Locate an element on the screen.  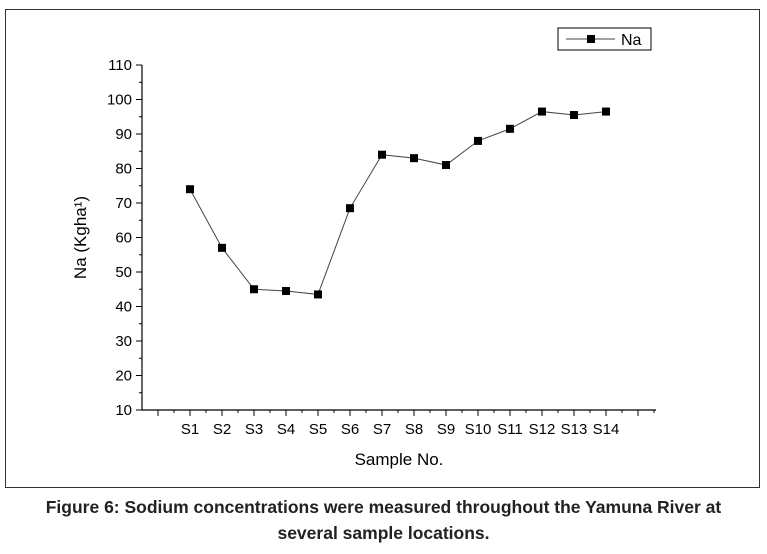
x-tick-label: S11 is located at coordinates (510, 429).